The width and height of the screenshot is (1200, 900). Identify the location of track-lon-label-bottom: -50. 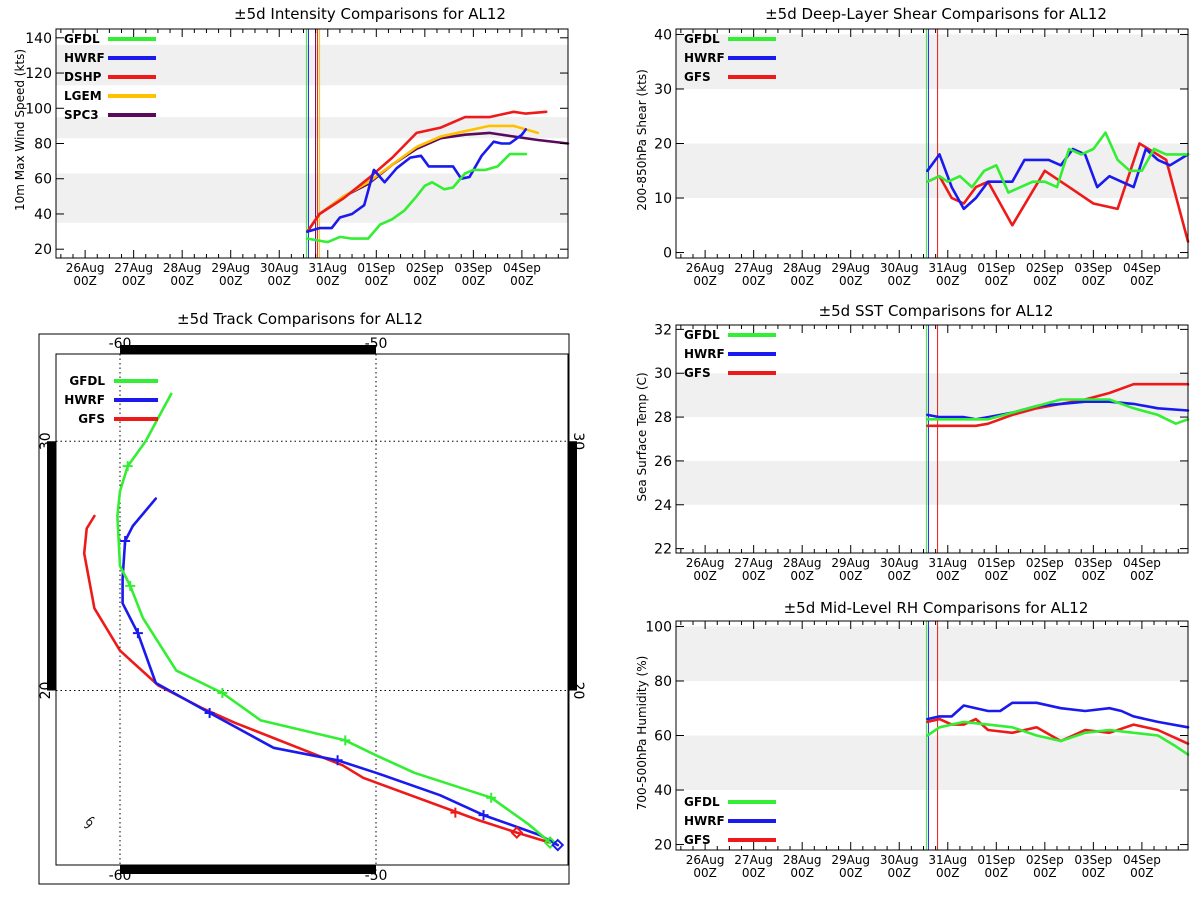
(376, 876).